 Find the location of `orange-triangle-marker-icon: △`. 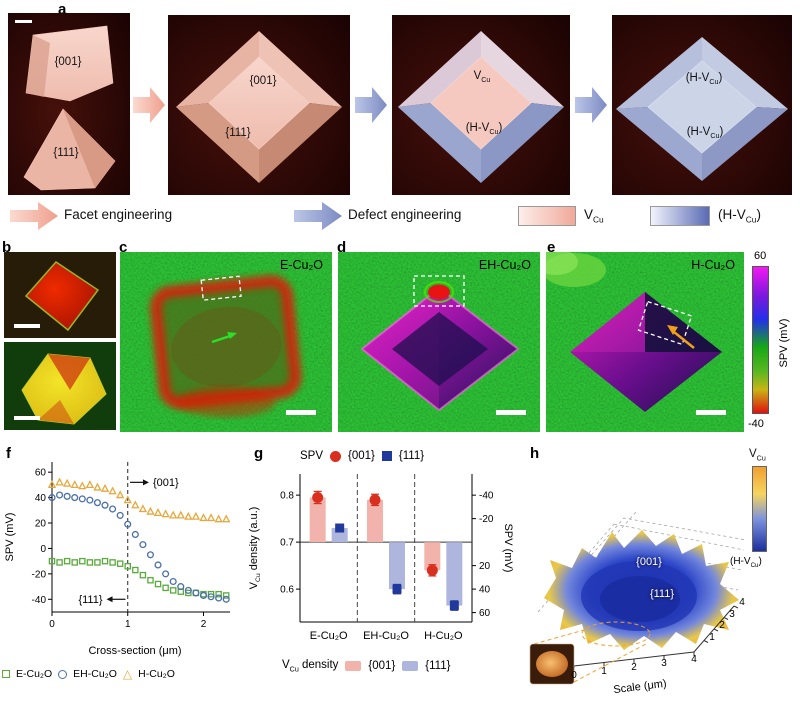

orange-triangle-marker-icon: △ is located at coordinates (127, 674).